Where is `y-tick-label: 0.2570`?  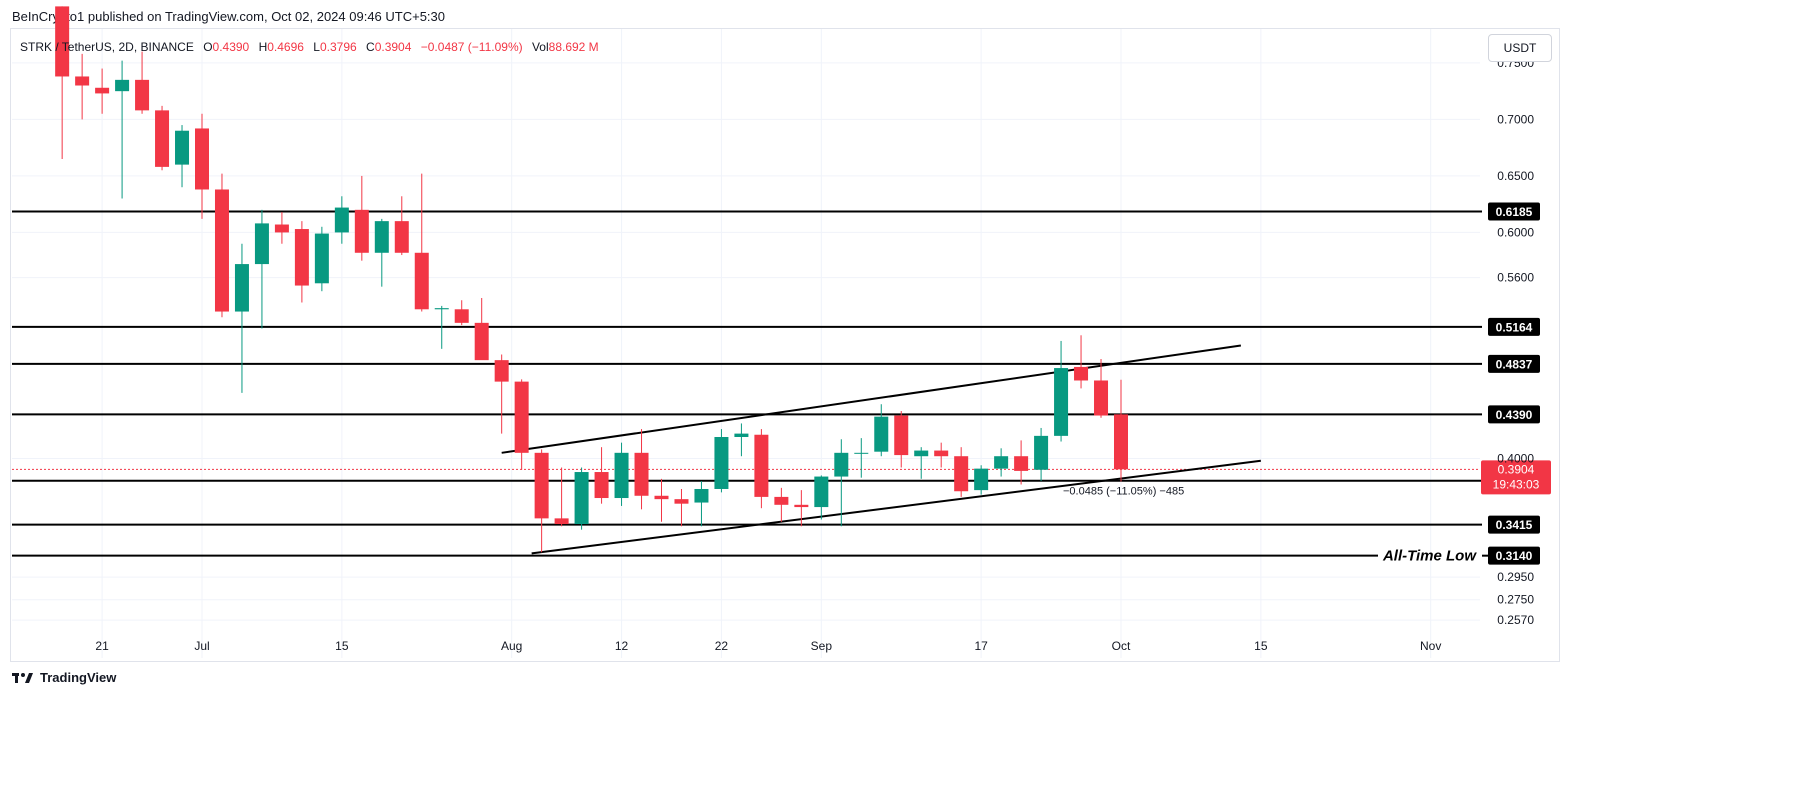 y-tick-label: 0.2570 is located at coordinates (1515, 620).